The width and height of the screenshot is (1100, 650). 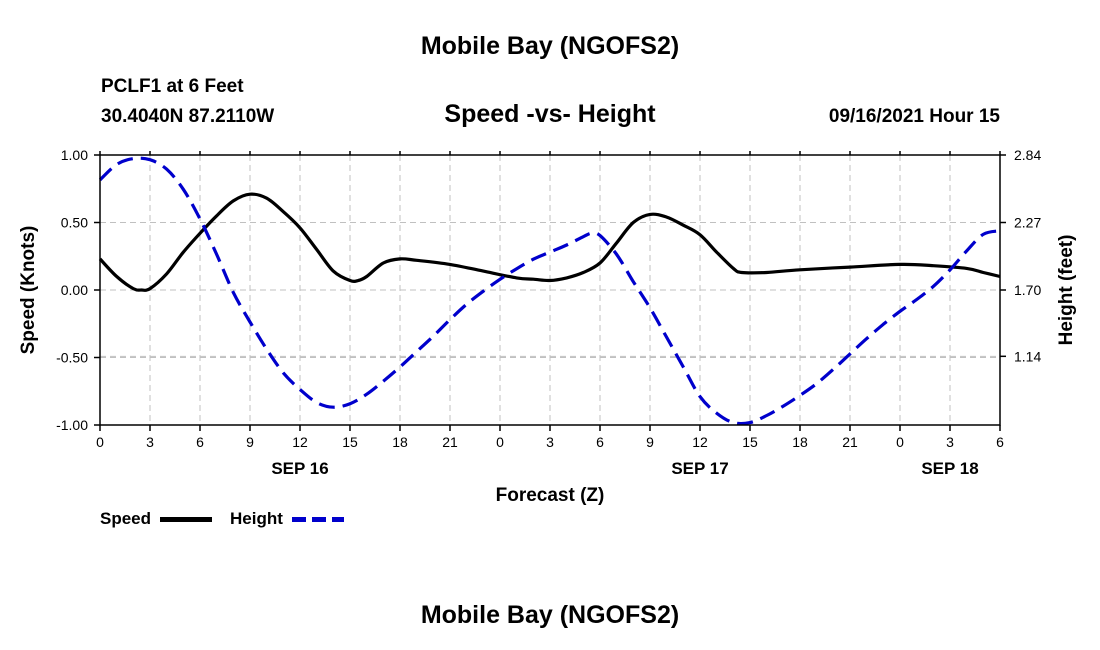 I want to click on x-date-label: SEP 16, so click(x=299, y=468).